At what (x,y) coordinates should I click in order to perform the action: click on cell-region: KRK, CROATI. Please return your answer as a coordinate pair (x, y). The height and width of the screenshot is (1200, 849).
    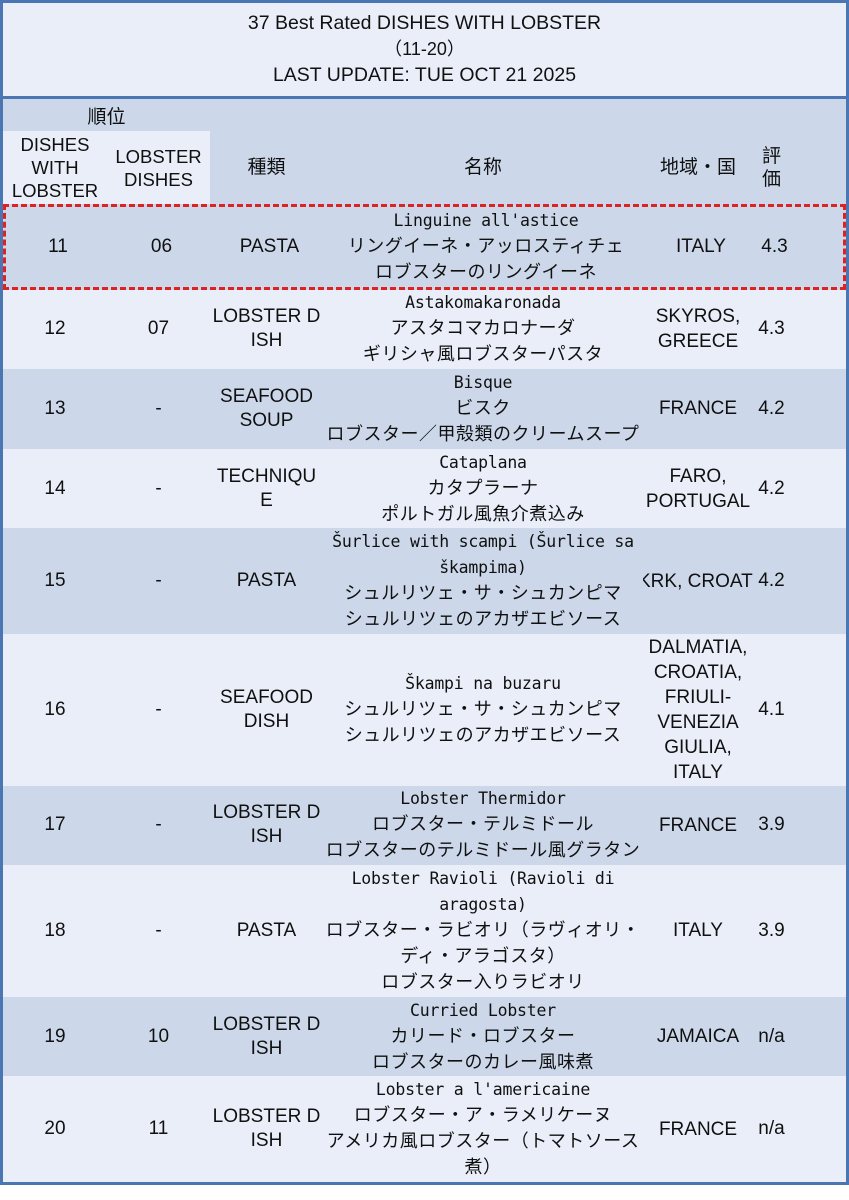
    Looking at the image, I should click on (698, 581).